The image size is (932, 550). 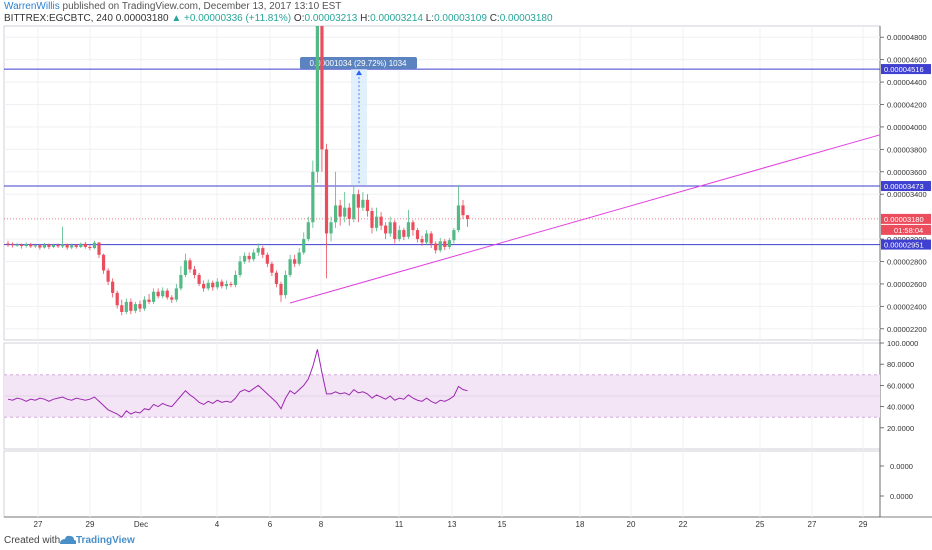 I want to click on price-tick-label: 0.00004800, so click(x=907, y=37).